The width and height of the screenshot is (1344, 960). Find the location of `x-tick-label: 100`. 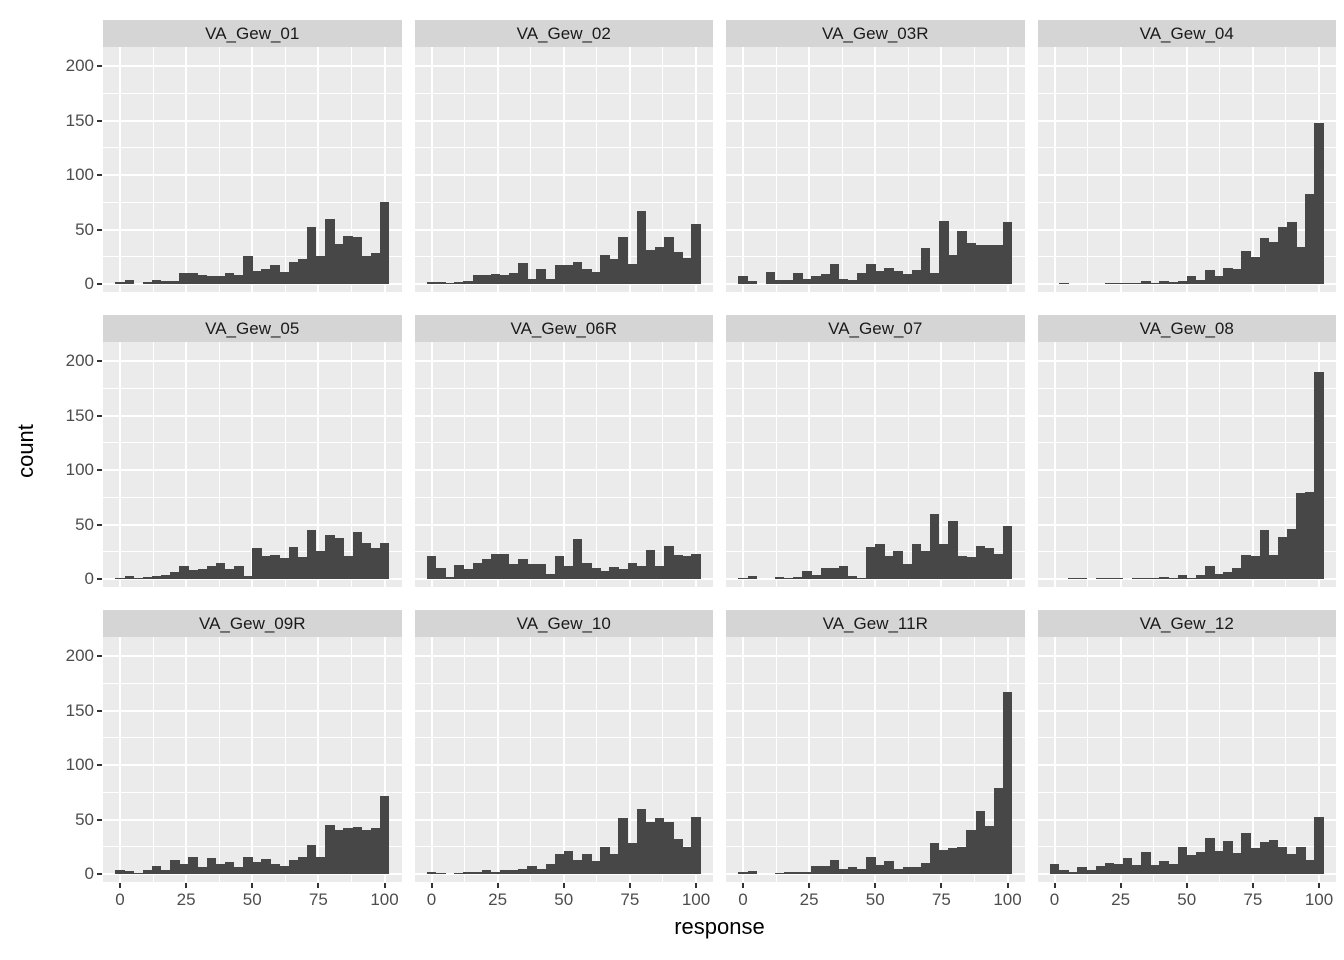

x-tick-label: 100 is located at coordinates (384, 899).